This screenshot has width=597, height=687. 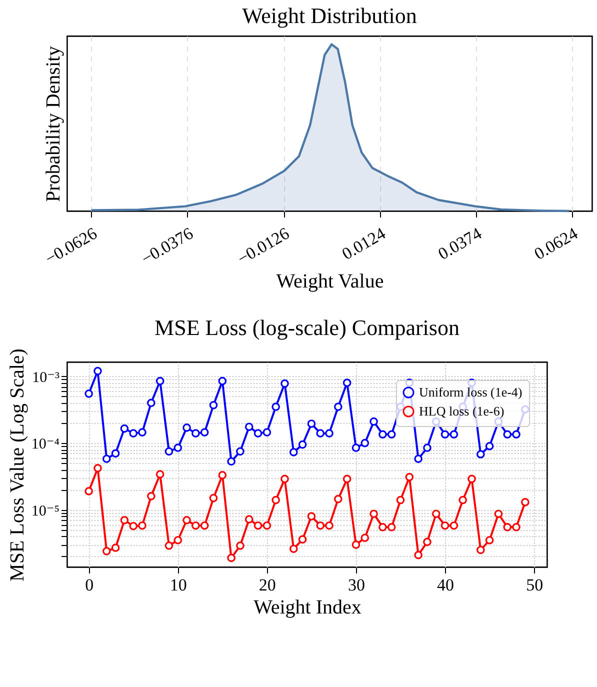 What do you see at coordinates (330, 281) in the screenshot?
I see `x-axis-title: Weight Value` at bounding box center [330, 281].